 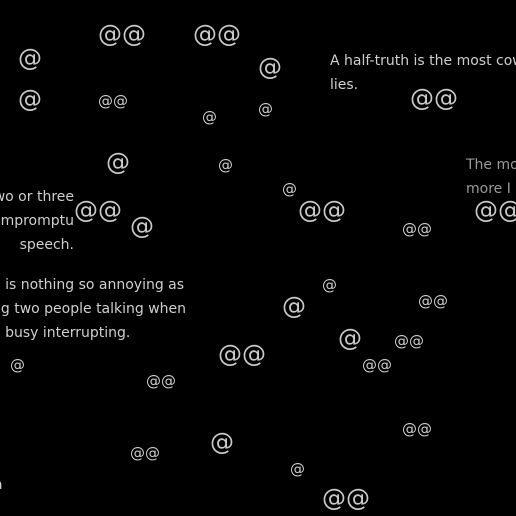 What do you see at coordinates (92, 285) in the screenshot?
I see `quote-line: e is nothing so annoying as` at bounding box center [92, 285].